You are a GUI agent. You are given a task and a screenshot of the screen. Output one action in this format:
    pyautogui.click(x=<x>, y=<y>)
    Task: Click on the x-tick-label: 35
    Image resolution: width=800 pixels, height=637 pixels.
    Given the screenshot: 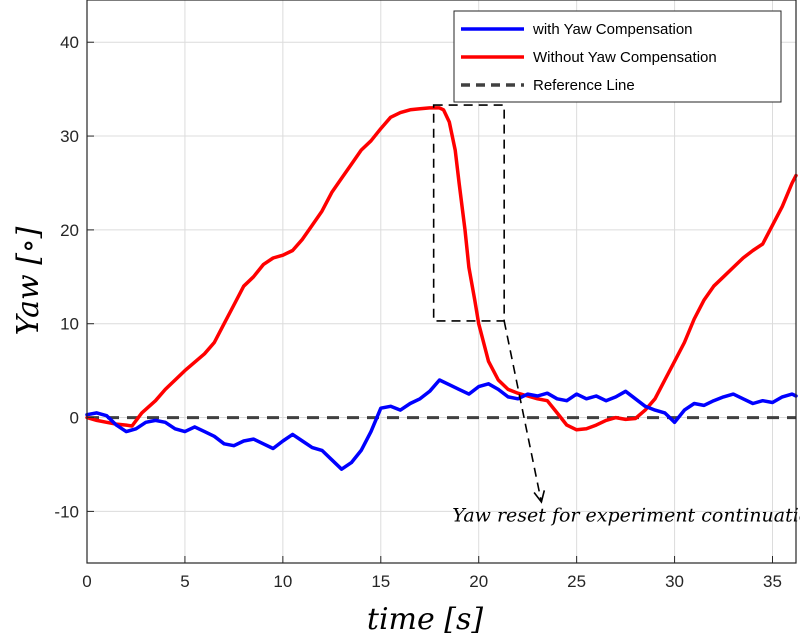 What is the action you would take?
    pyautogui.click(x=772, y=581)
    